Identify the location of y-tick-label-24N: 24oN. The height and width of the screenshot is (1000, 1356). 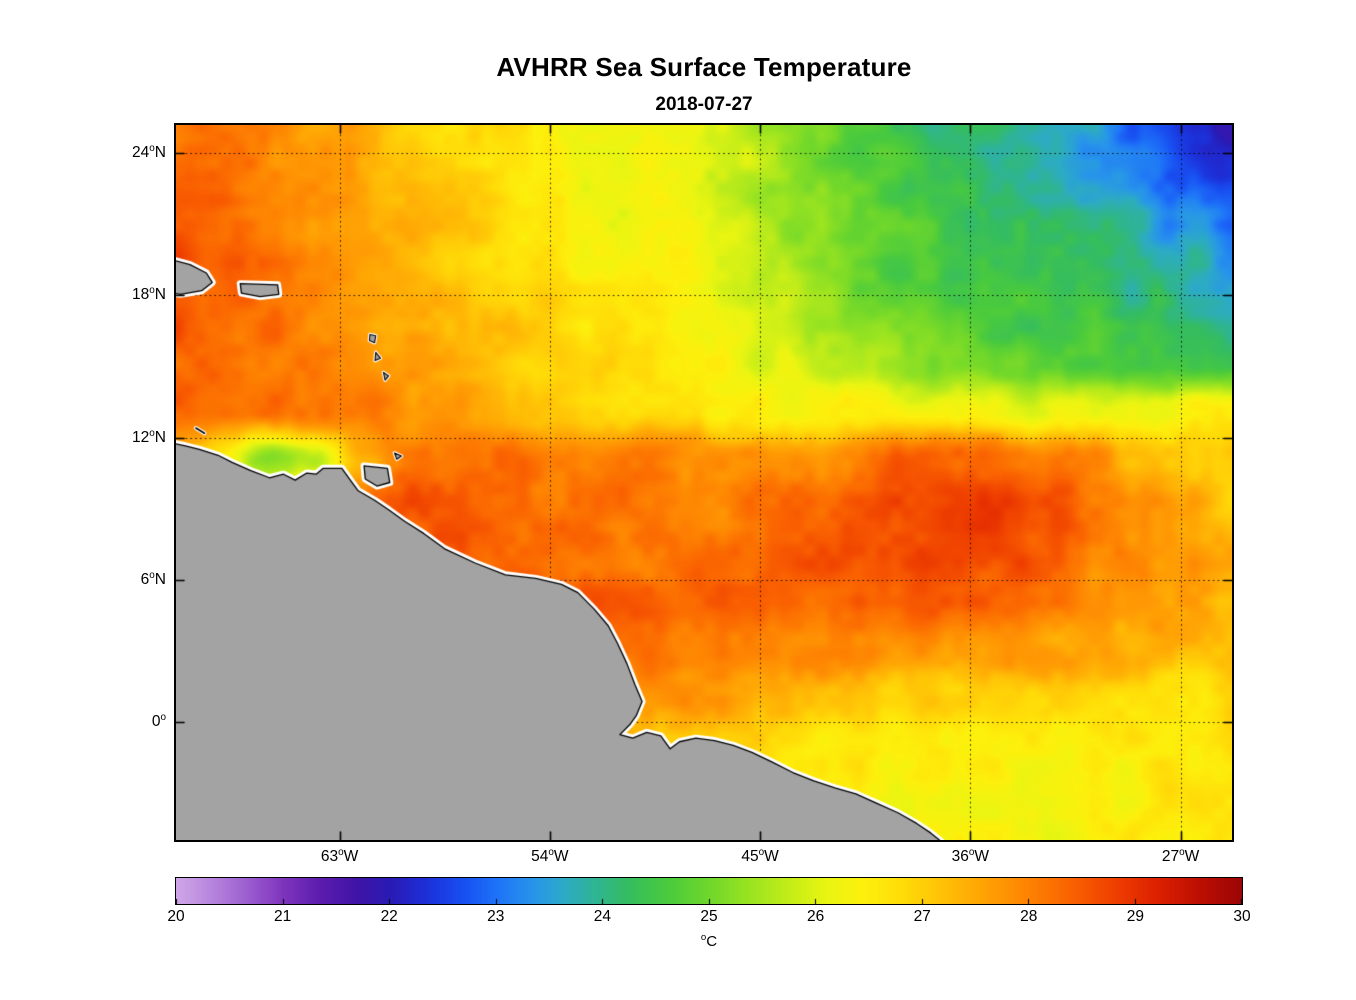
(149, 152).